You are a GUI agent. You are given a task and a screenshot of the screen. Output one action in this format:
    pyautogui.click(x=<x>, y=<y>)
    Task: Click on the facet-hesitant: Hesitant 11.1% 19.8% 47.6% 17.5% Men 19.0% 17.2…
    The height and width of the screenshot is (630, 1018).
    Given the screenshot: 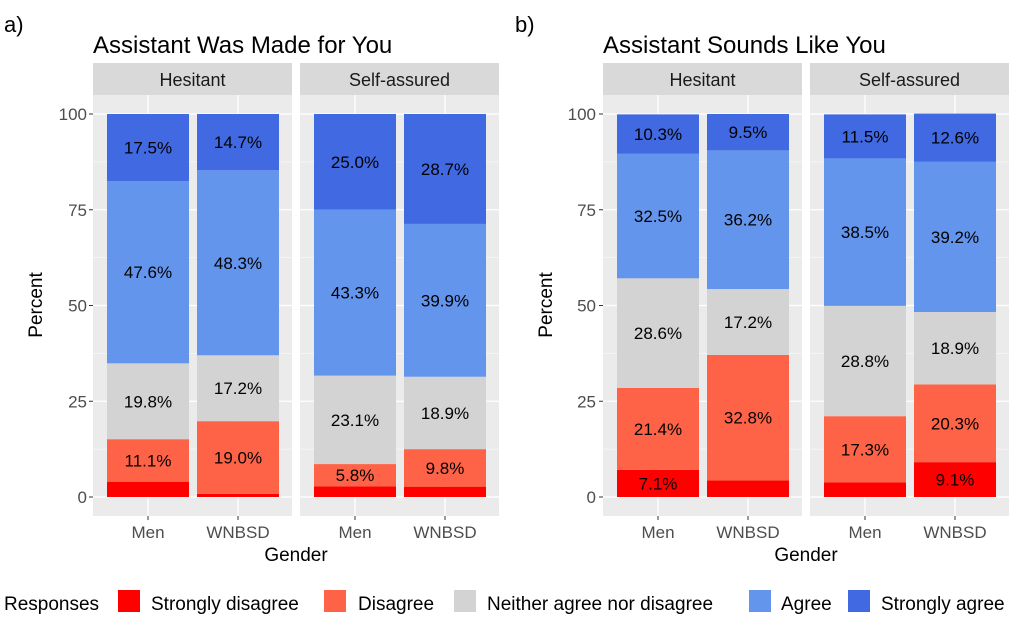 What is the action you would take?
    pyautogui.click(x=192, y=302)
    